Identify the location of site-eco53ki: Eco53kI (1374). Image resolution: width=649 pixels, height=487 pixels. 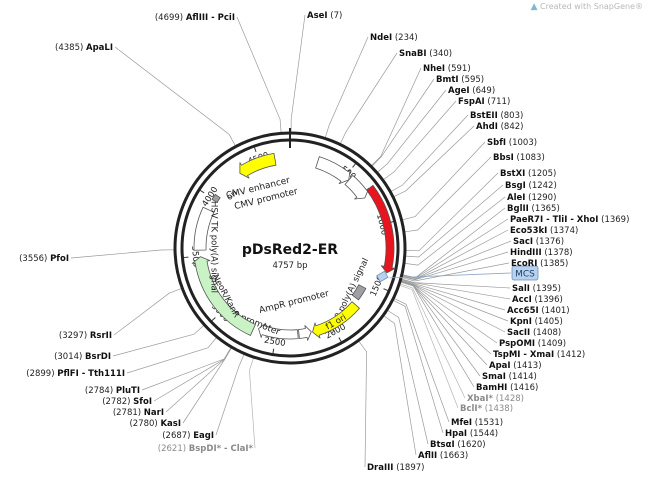
(544, 231).